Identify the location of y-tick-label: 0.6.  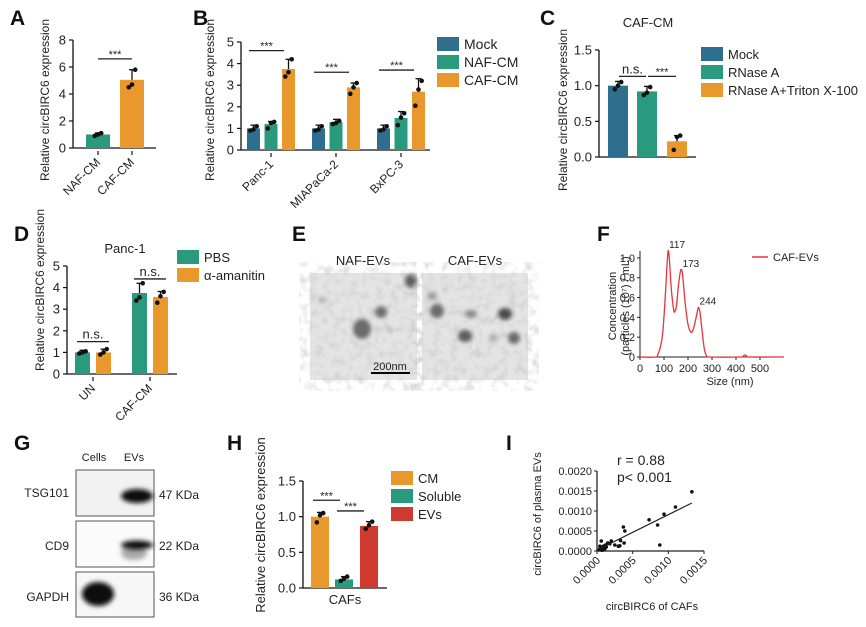
(627, 299).